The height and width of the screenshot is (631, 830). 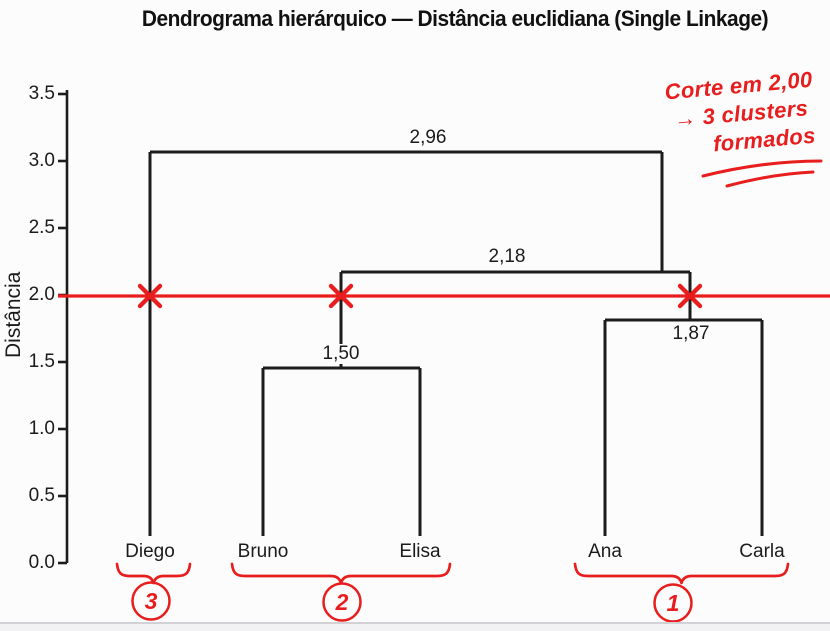 What do you see at coordinates (41, 294) in the screenshot?
I see `y-tick-label: 2.0` at bounding box center [41, 294].